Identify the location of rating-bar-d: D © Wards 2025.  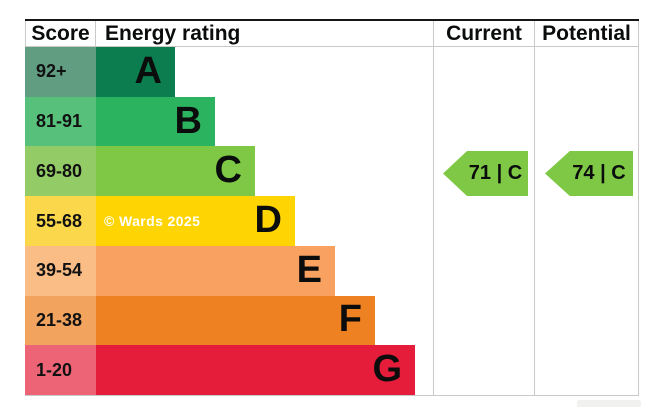
(195, 221).